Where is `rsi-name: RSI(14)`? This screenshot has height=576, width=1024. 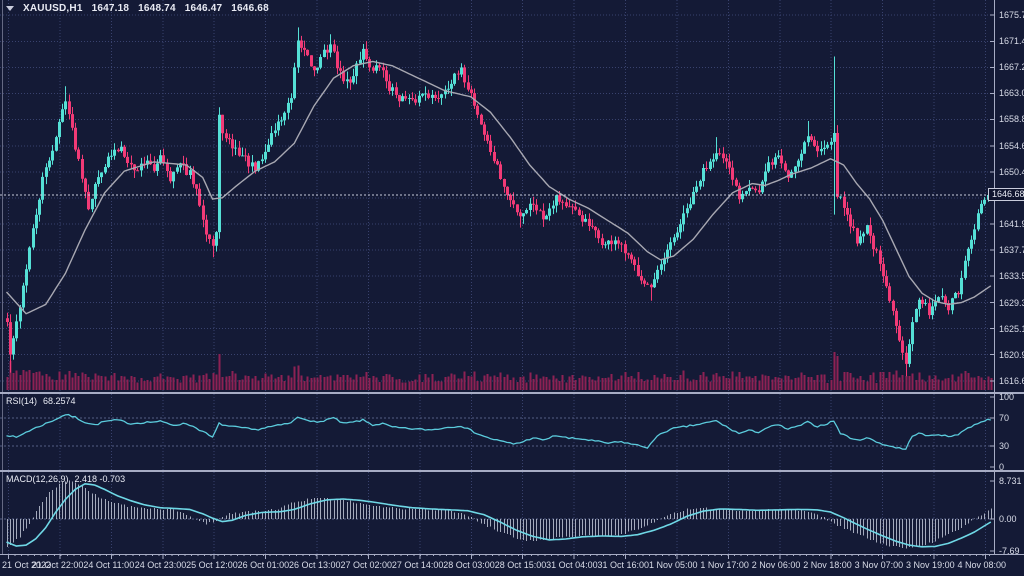 rsi-name: RSI(14) is located at coordinates (22, 401).